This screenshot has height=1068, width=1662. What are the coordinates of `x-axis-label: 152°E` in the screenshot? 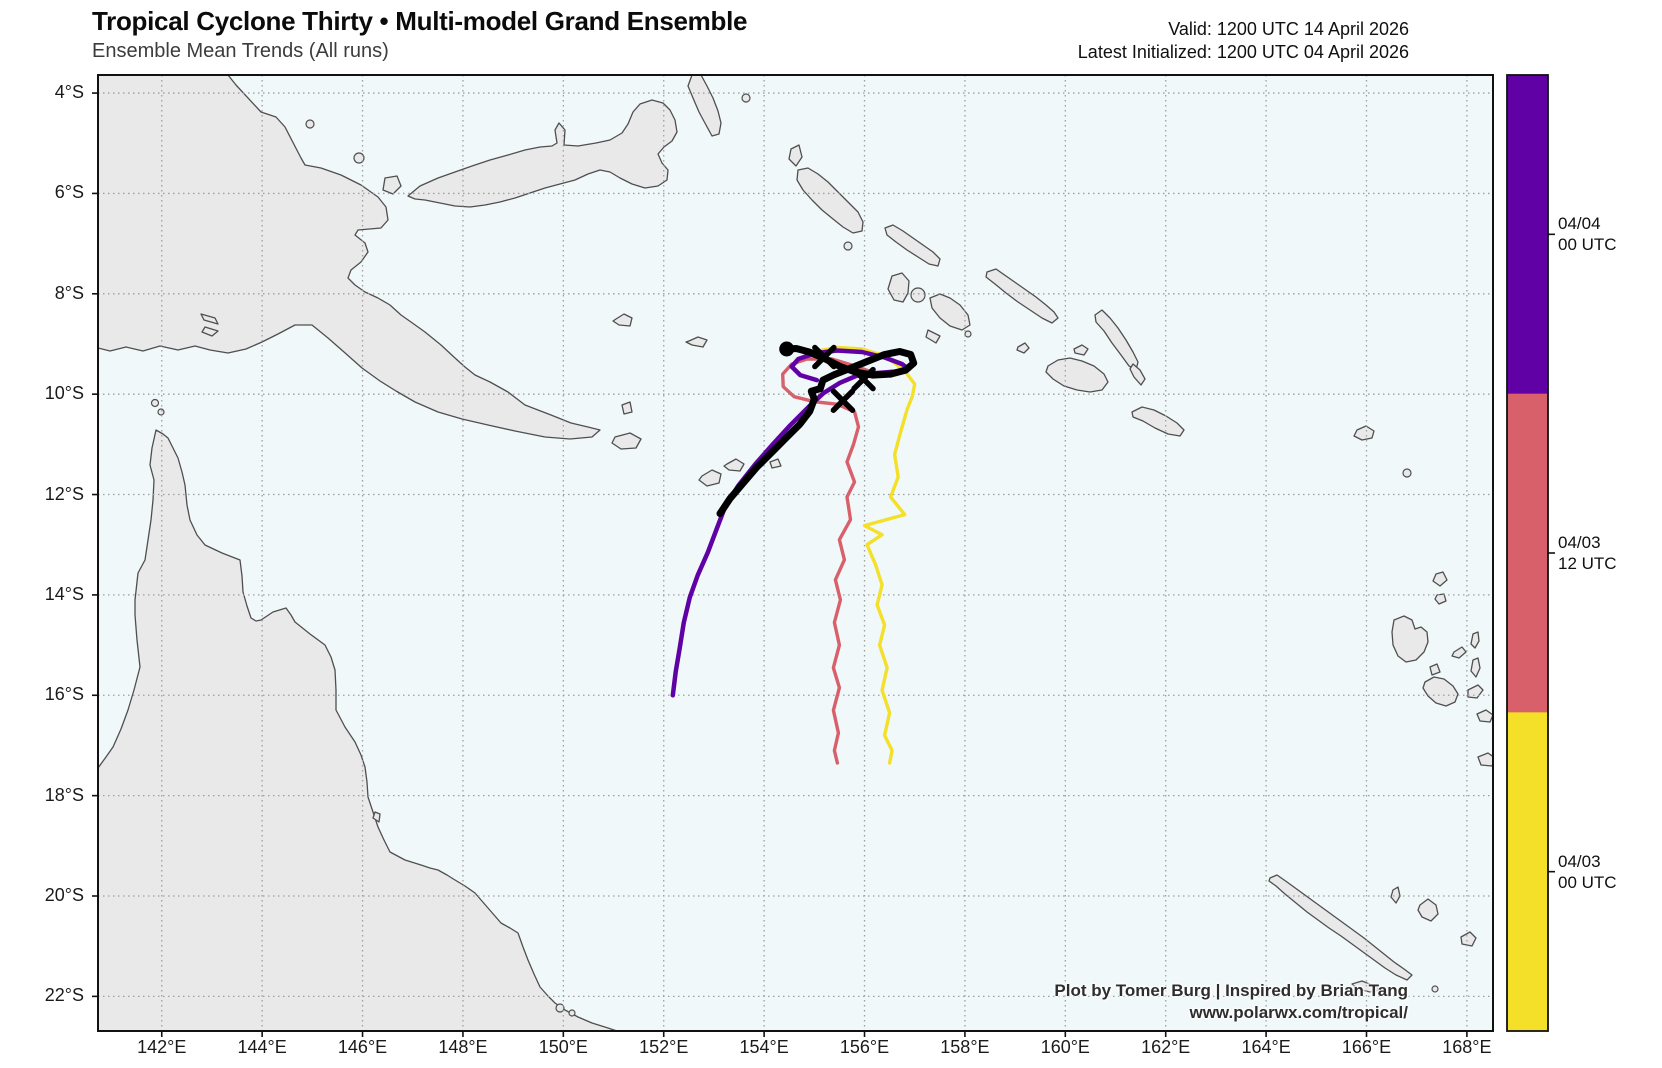 It's located at (664, 1047).